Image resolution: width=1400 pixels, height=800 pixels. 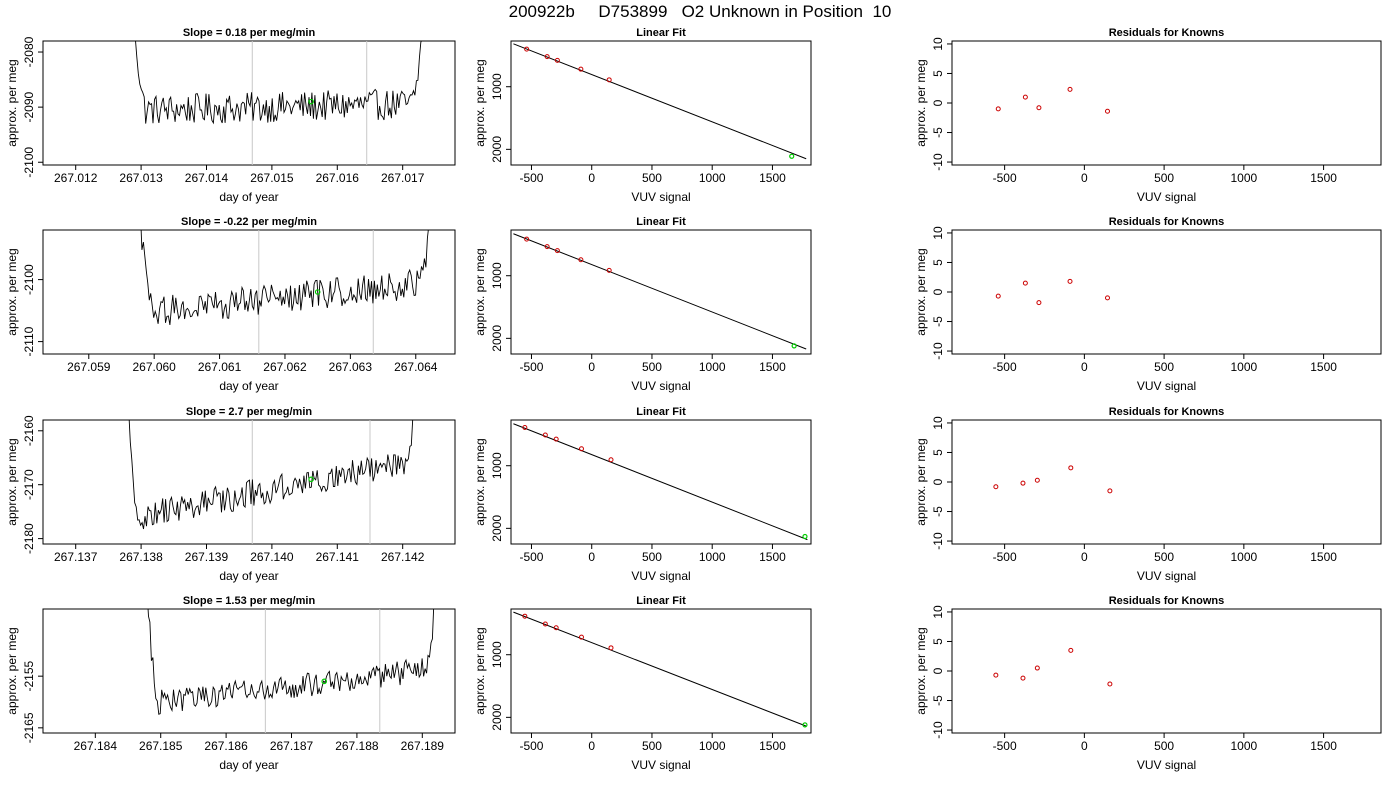 What do you see at coordinates (249, 601) in the screenshot?
I see `panel-title: Slope = 1.53 per meg/min` at bounding box center [249, 601].